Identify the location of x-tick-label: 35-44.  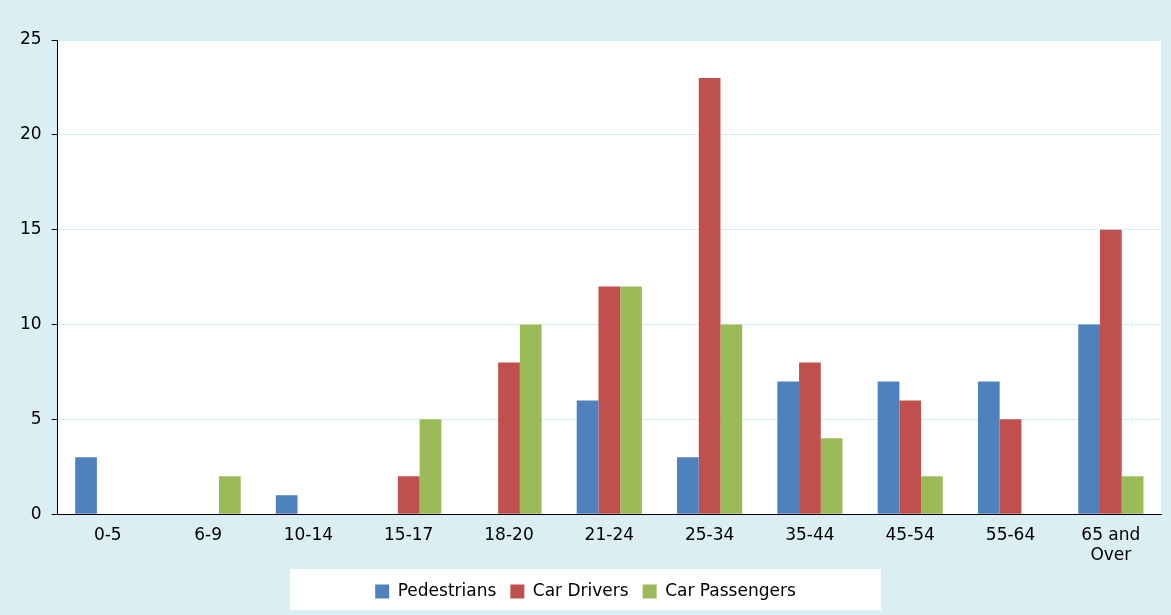
(810, 533).